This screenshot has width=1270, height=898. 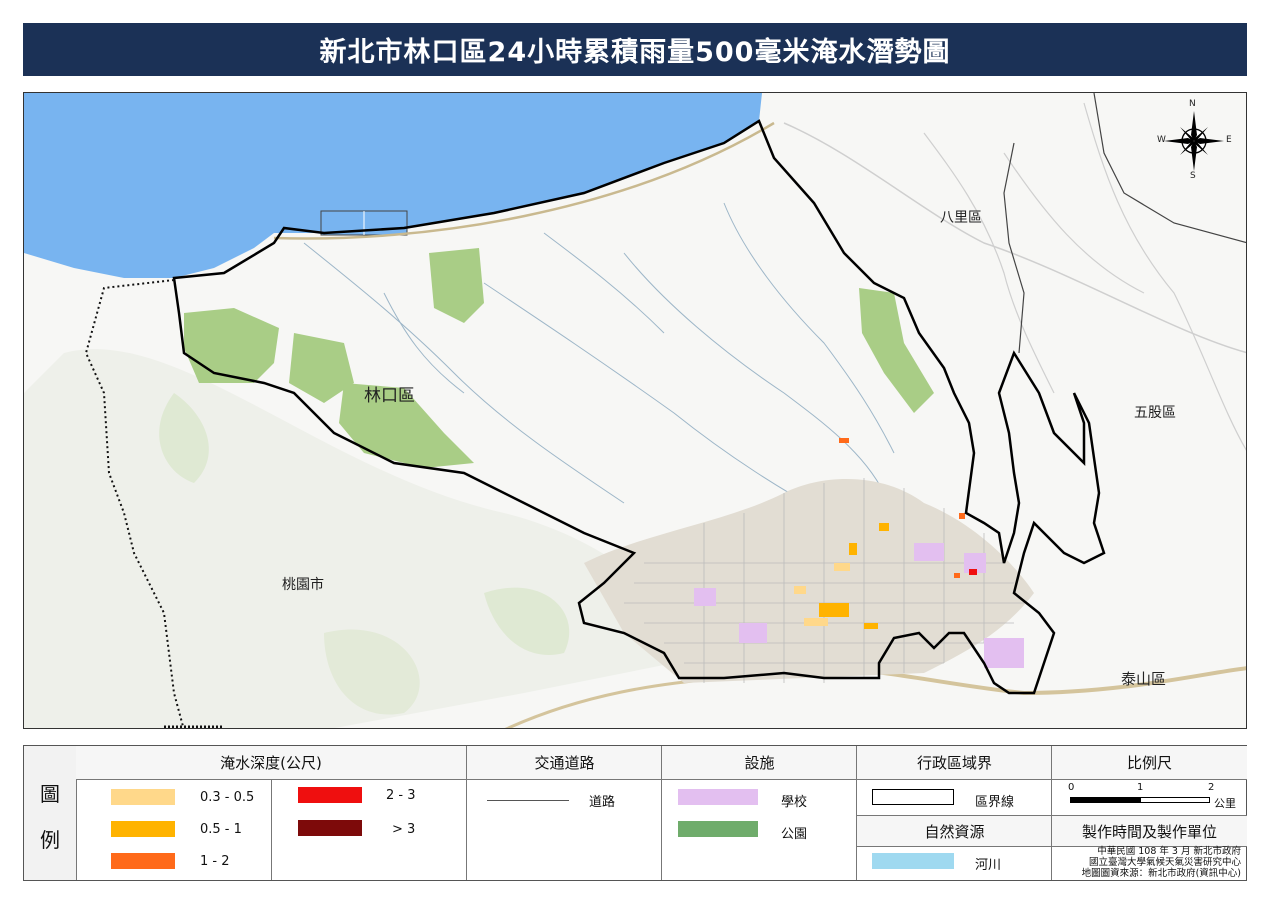 I want to click on district-label-taishan: 泰山區, so click(x=1144, y=679).